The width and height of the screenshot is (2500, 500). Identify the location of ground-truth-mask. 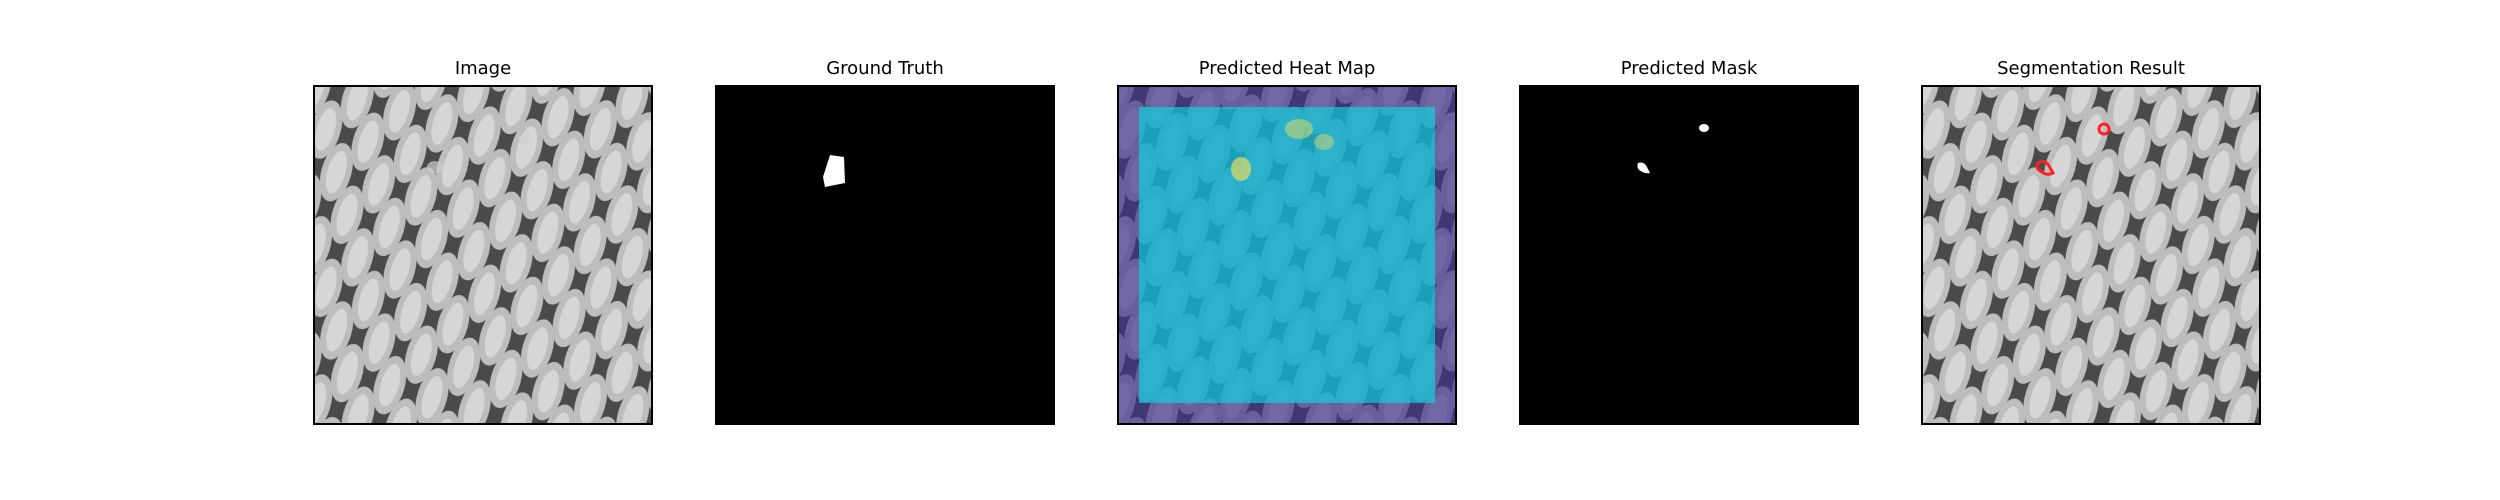
(885, 255).